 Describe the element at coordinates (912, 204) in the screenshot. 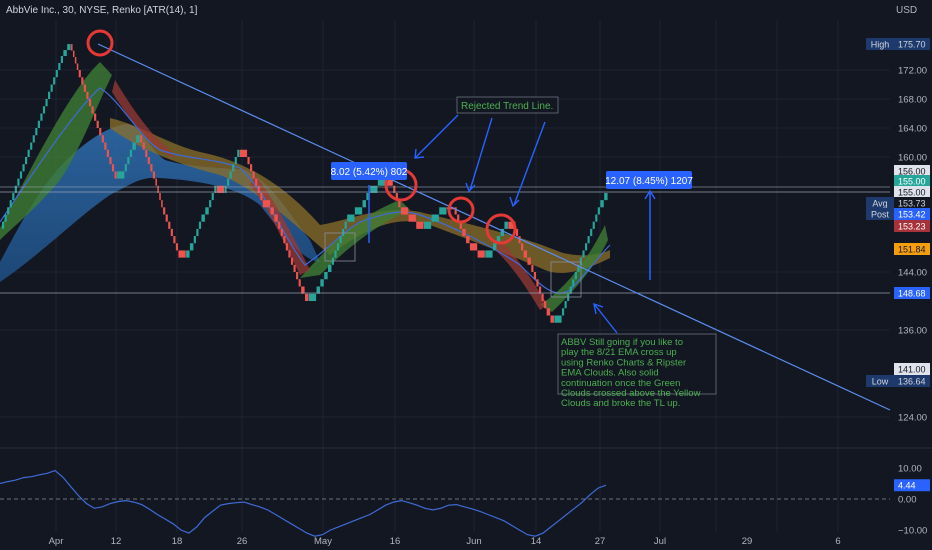

I see `price-label-value: 153.73` at that location.